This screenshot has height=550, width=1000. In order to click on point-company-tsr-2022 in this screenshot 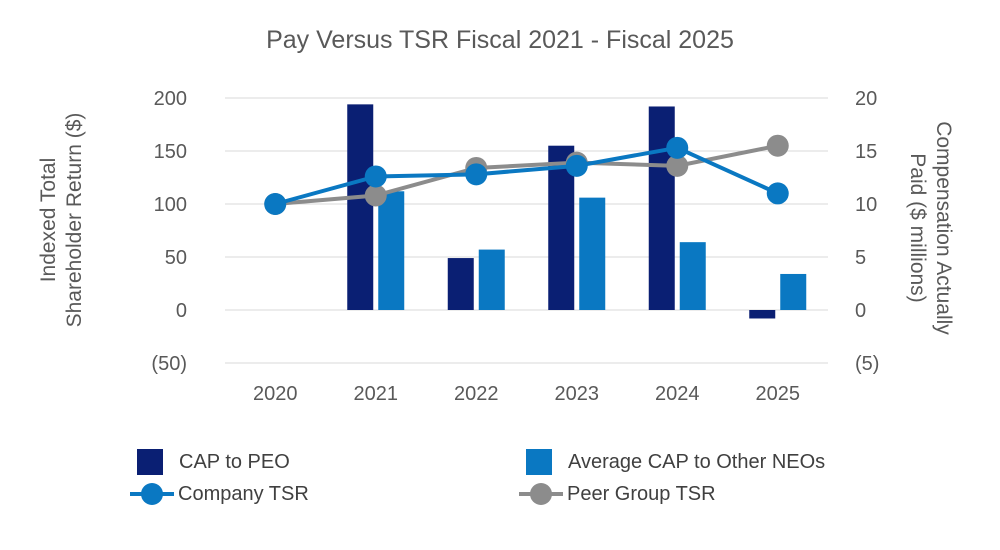, I will do `click(476, 174)`.